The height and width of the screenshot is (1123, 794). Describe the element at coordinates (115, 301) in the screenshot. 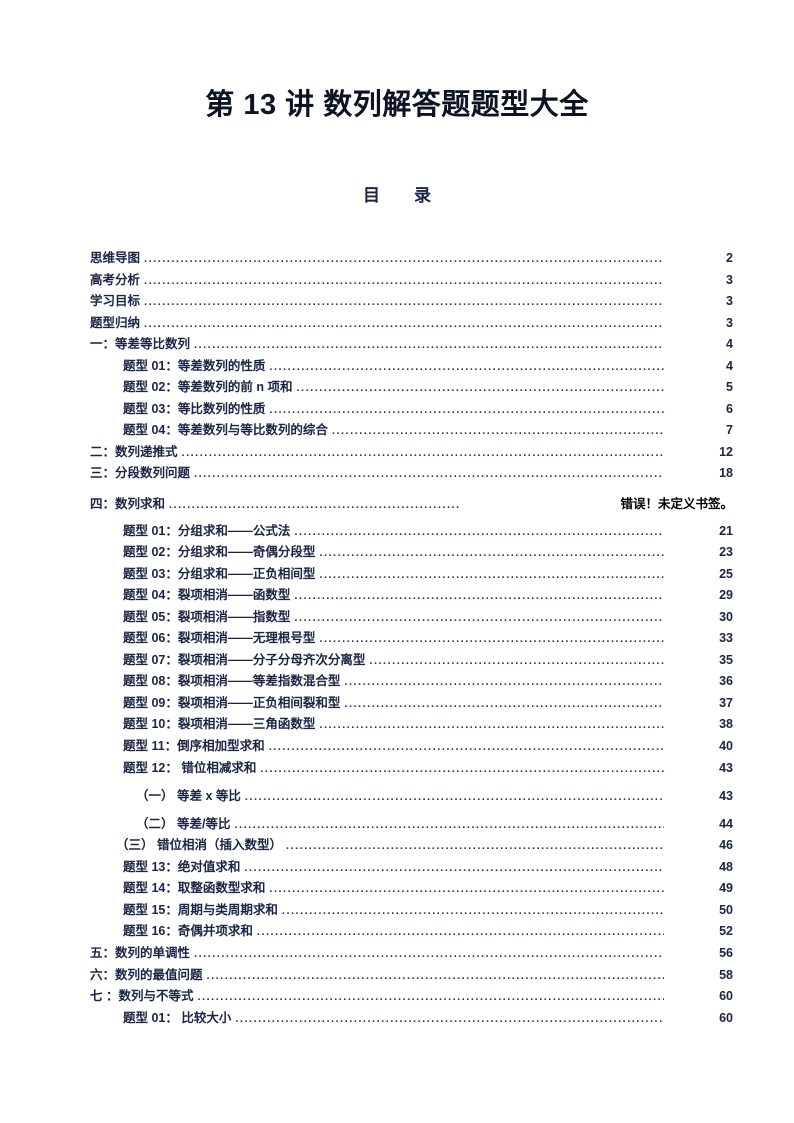

I see `toc-entry-label: 学习目标` at that location.